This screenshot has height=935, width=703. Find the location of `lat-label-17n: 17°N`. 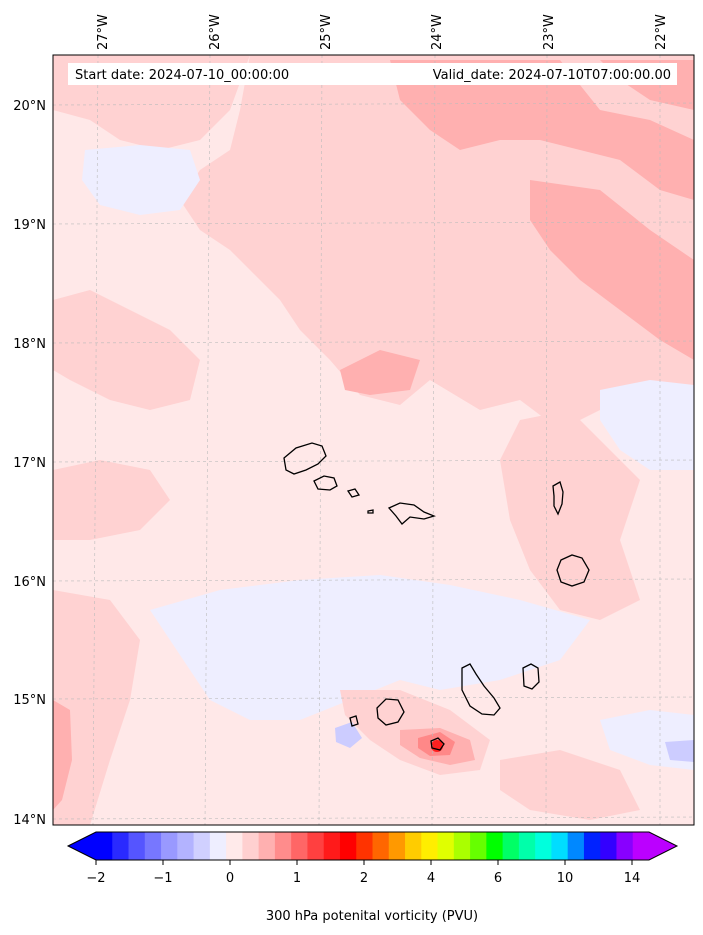

lat-label-17n: 17°N is located at coordinates (29, 463).